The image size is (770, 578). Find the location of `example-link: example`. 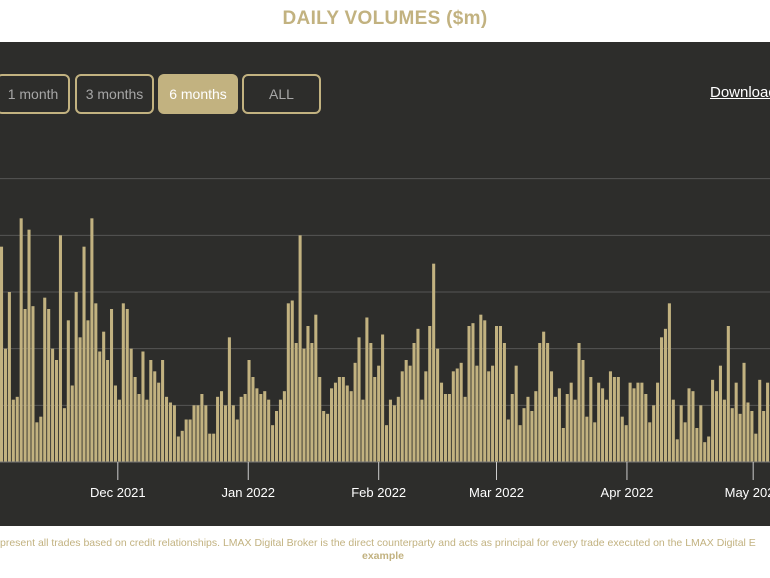

example-link: example is located at coordinates (383, 556).